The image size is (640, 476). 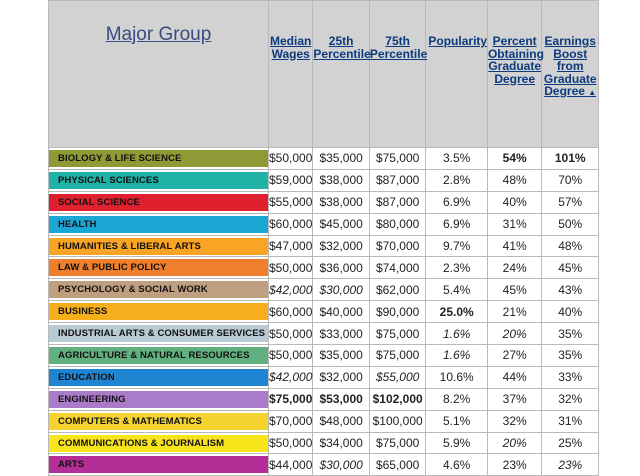 I want to click on grad-cell: 31%, so click(x=514, y=224).